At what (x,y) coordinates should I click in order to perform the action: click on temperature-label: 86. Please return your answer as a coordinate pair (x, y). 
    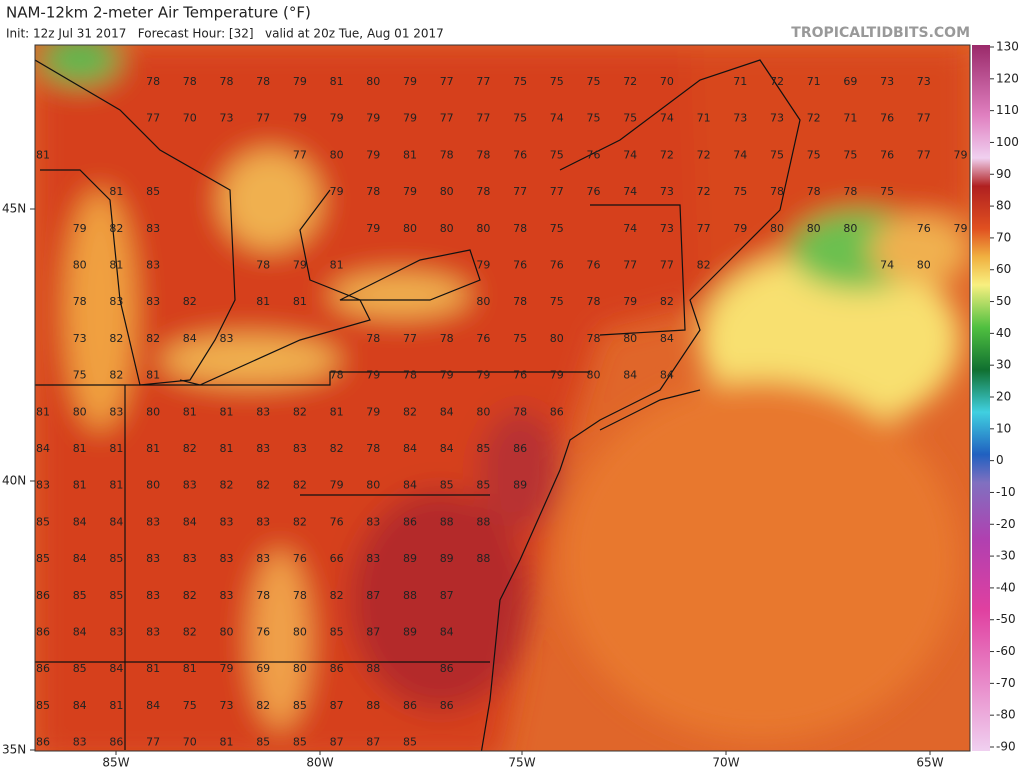
    Looking at the image, I should click on (116, 742).